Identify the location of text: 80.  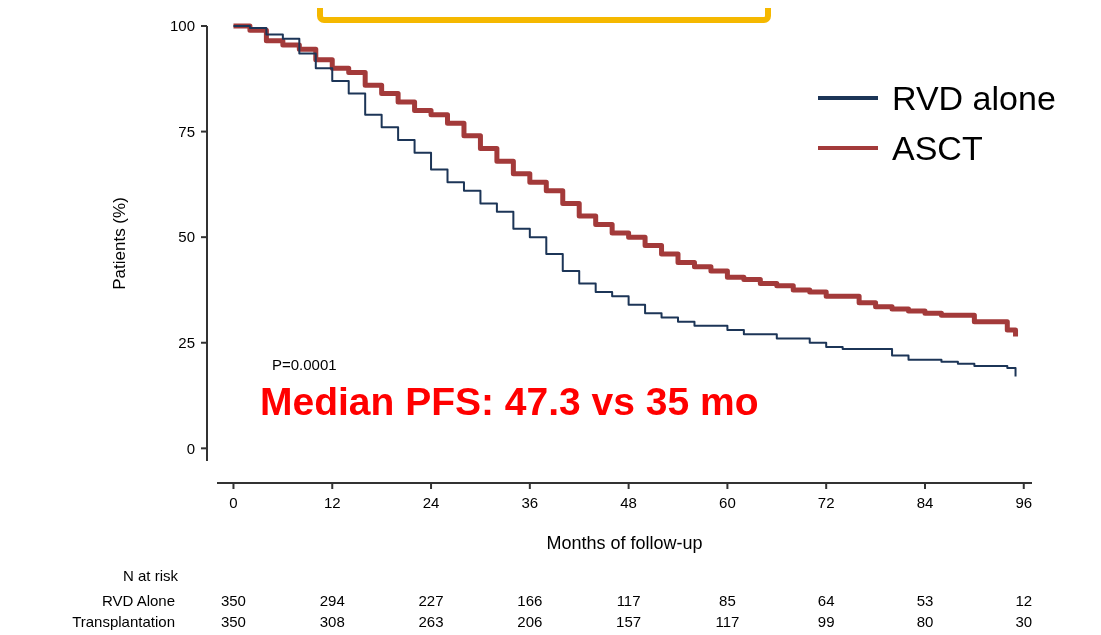
(925, 621).